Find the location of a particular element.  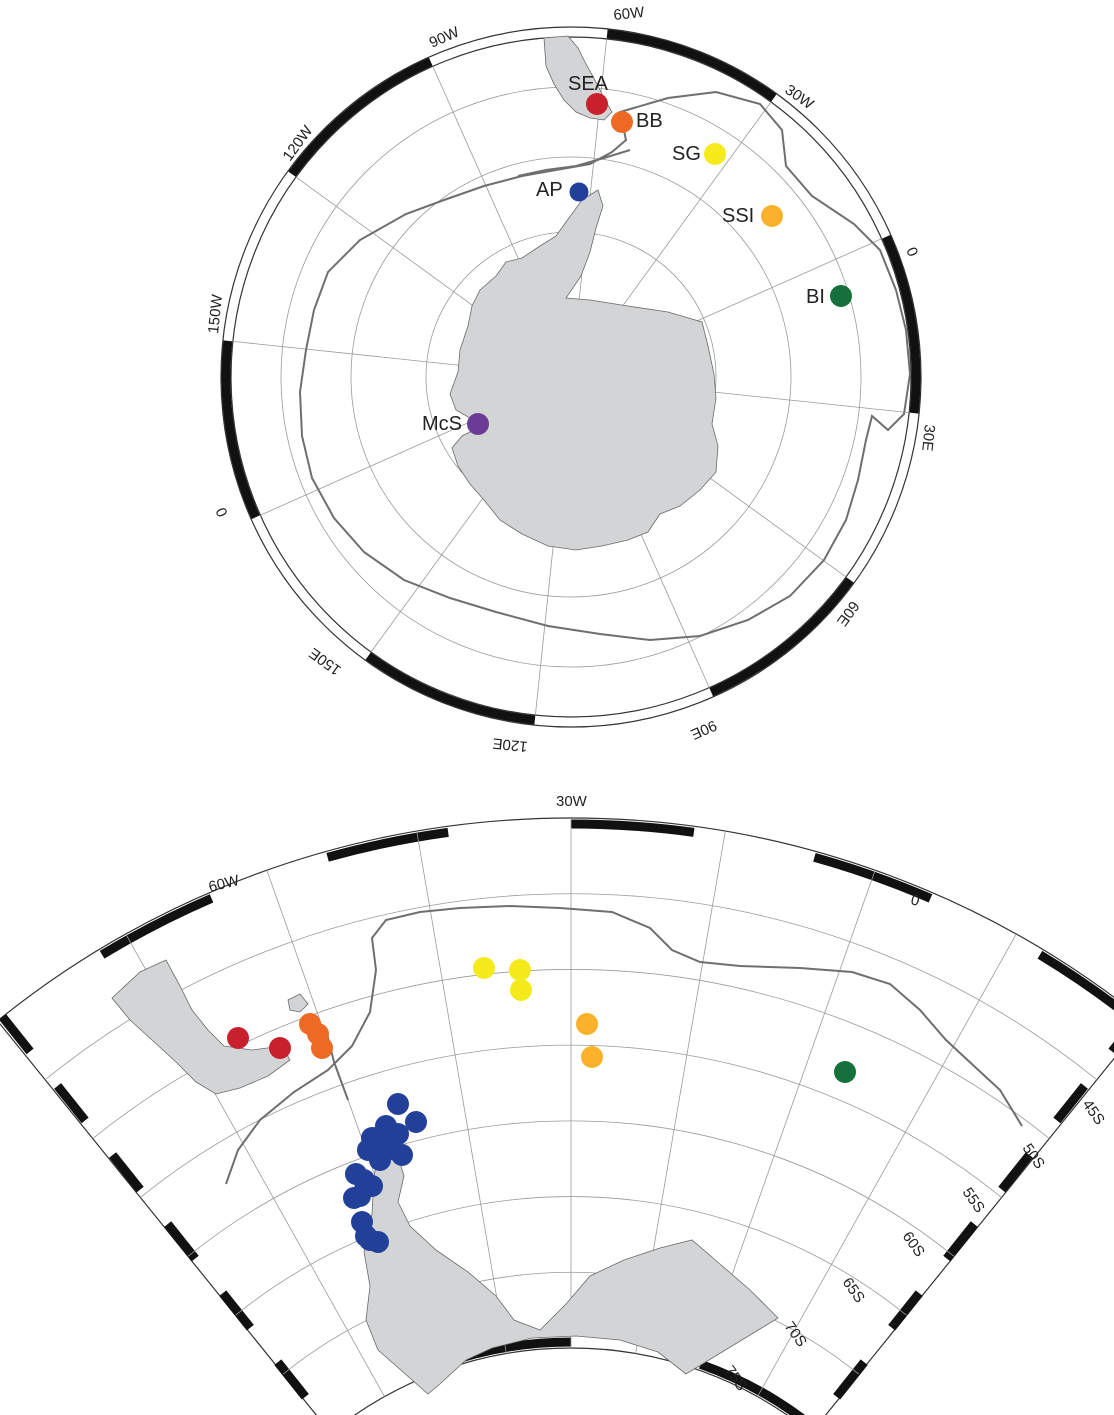

site-dot-sea is located at coordinates (597, 104).